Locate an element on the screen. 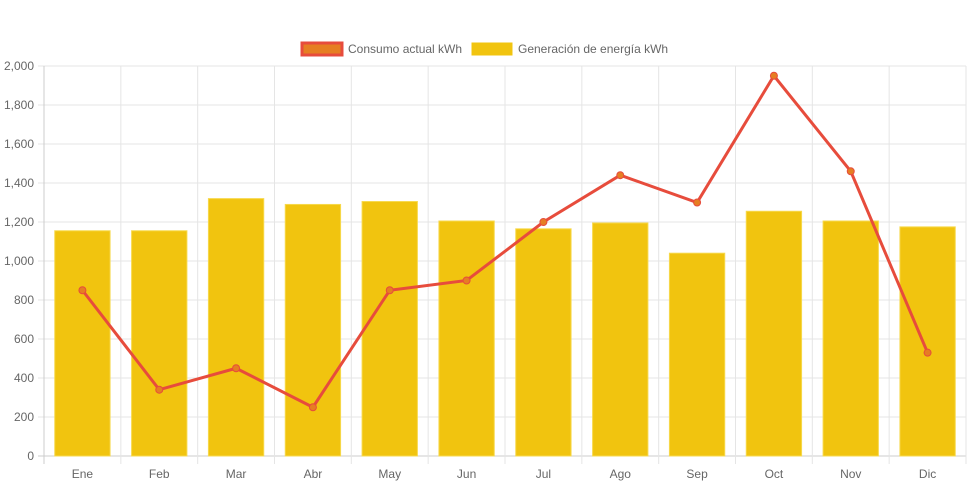 This screenshot has height=485, width=971. legend-item-generacion: Generación de energía kWh is located at coordinates (569, 49).